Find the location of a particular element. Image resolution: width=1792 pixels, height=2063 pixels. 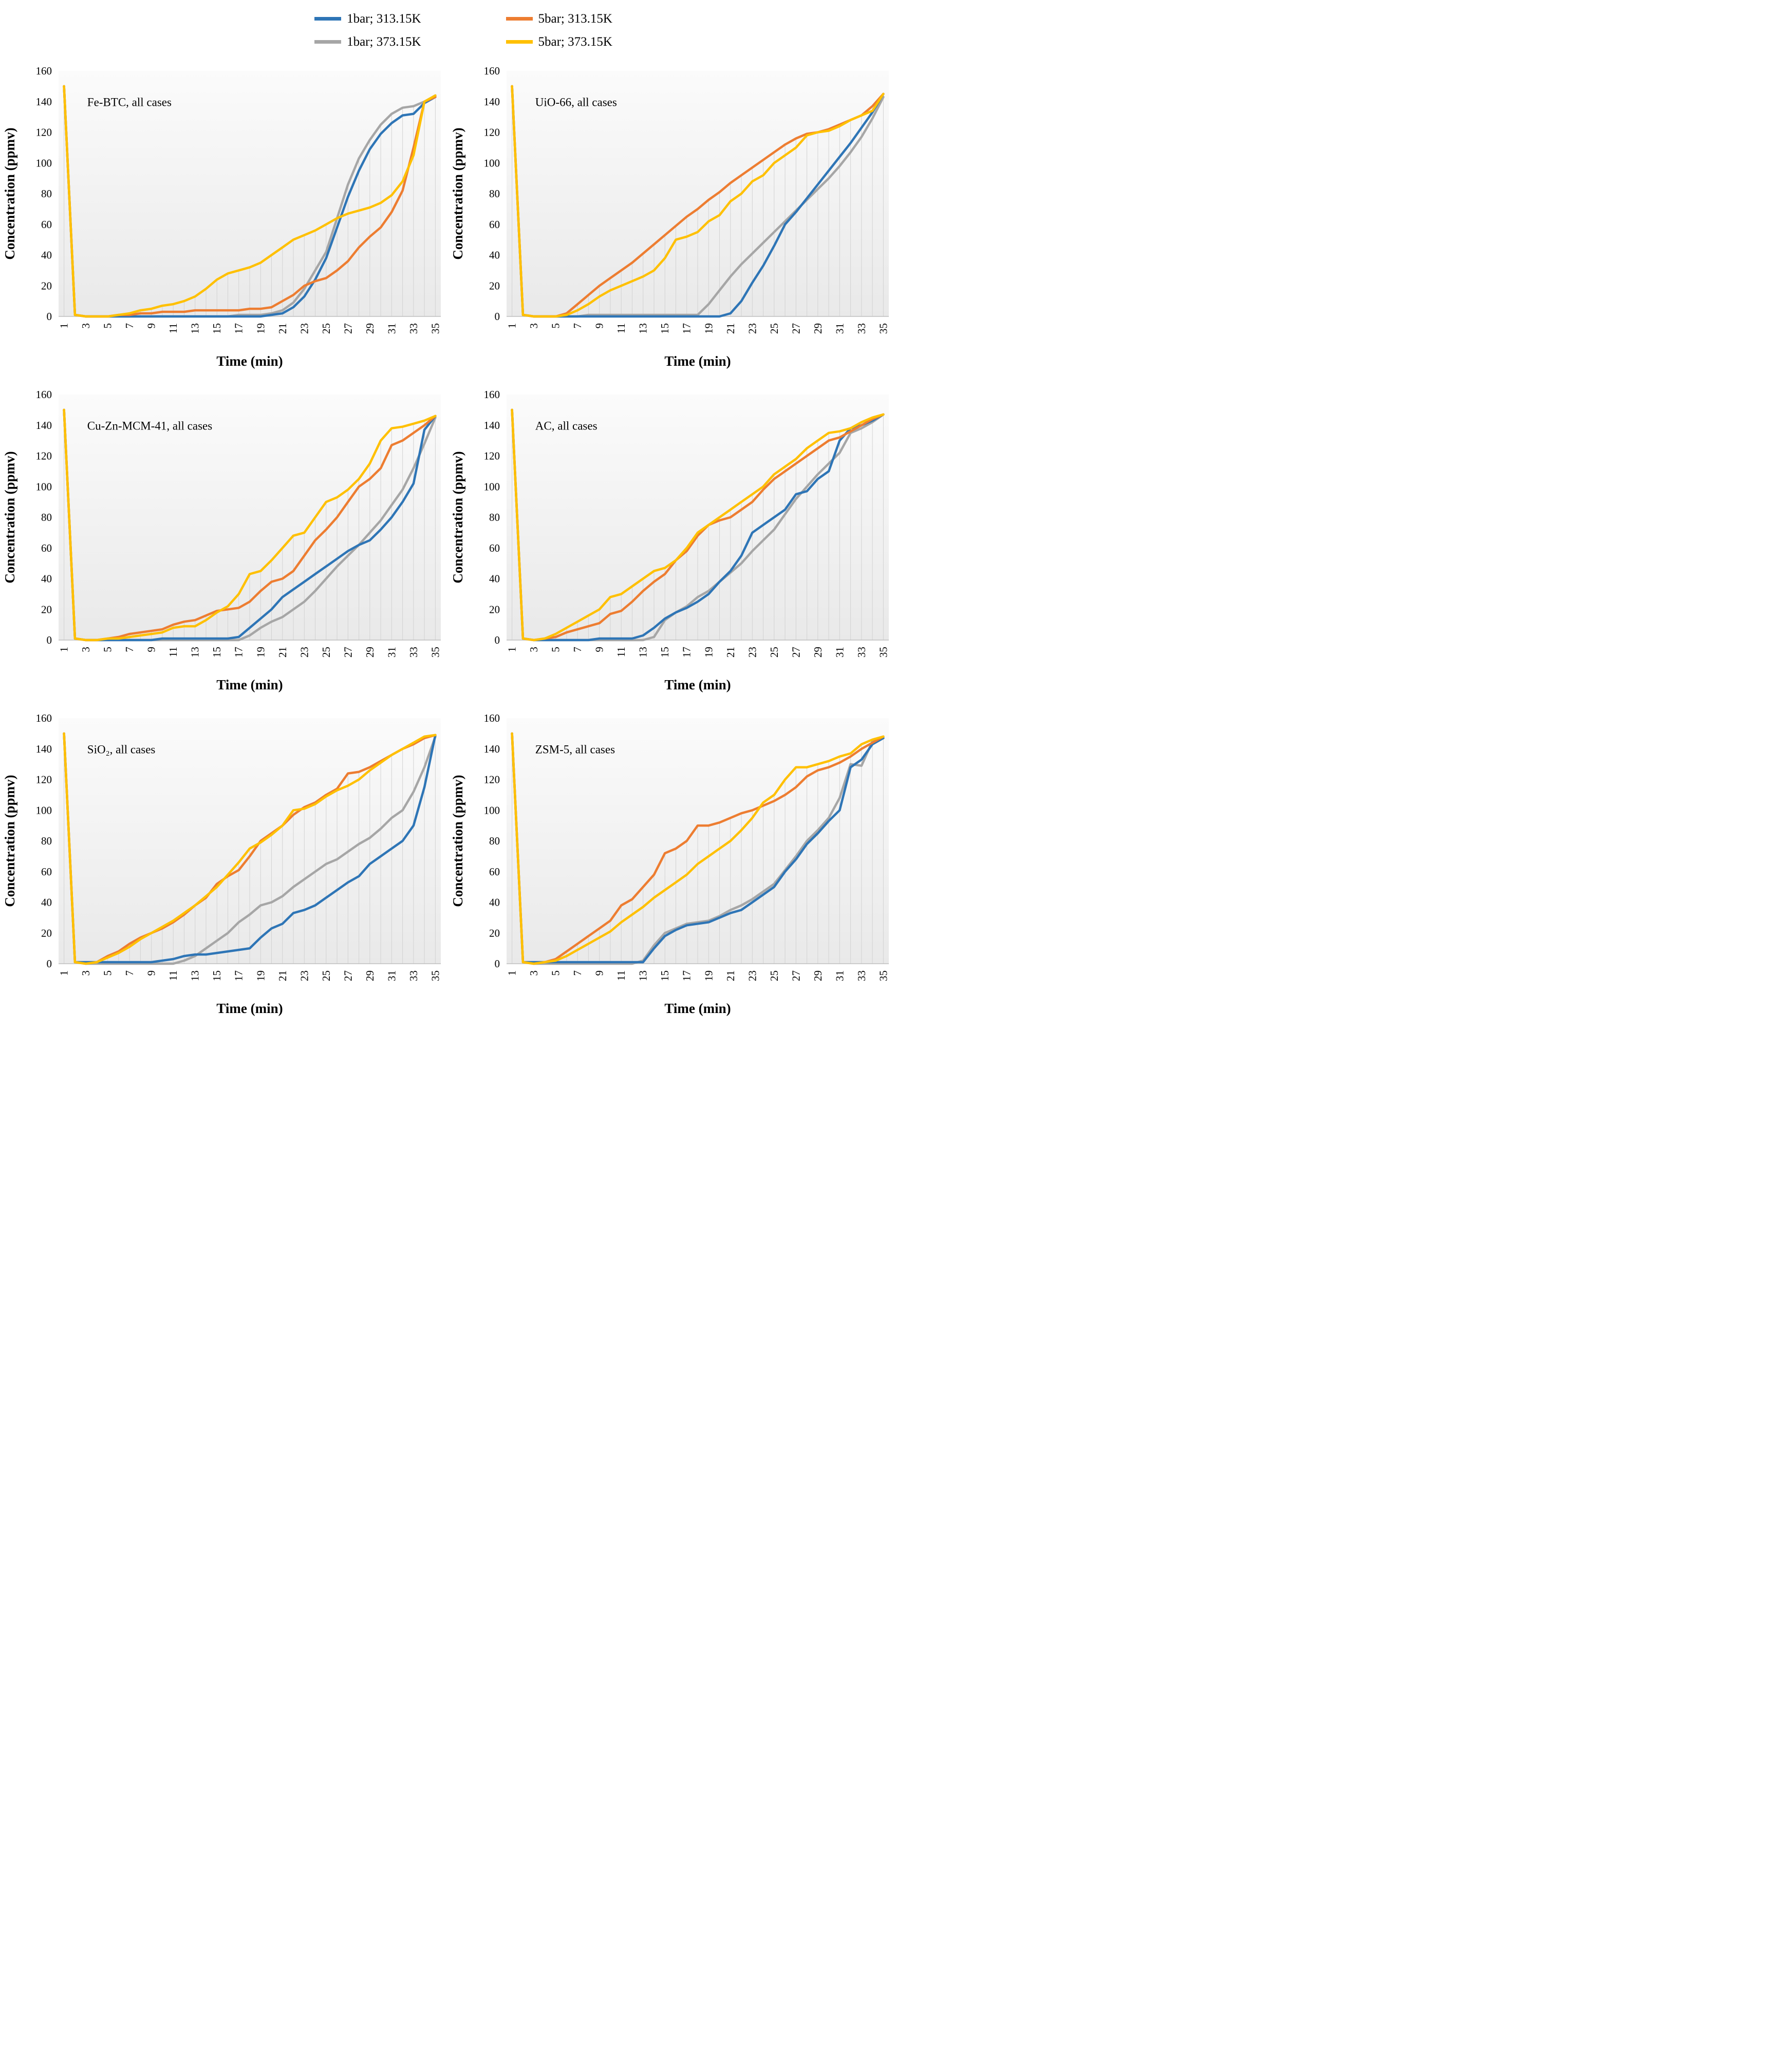

legend-item-5bar-373K: 5bar; 373.15K is located at coordinates (559, 42).